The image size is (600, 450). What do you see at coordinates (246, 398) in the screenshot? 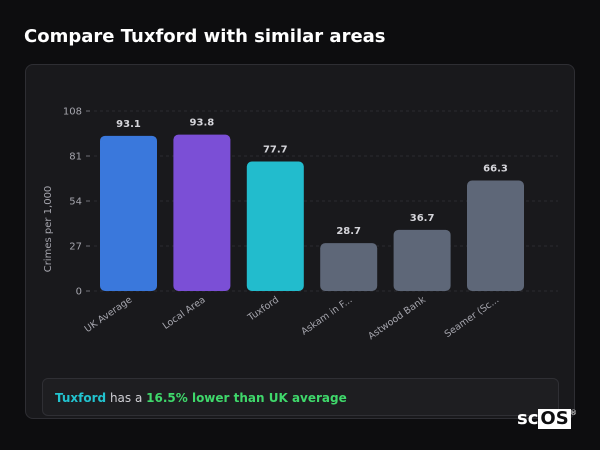
I see `summary-difference: 16.5% lower than UK average` at bounding box center [246, 398].